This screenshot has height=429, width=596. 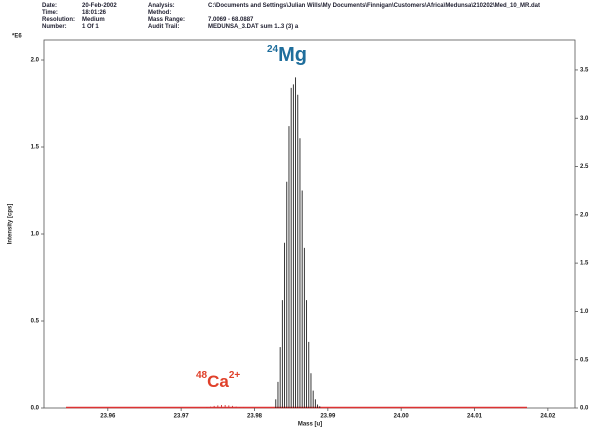 What do you see at coordinates (328, 417) in the screenshot?
I see `x-tick-label: 23.99` at bounding box center [328, 417].